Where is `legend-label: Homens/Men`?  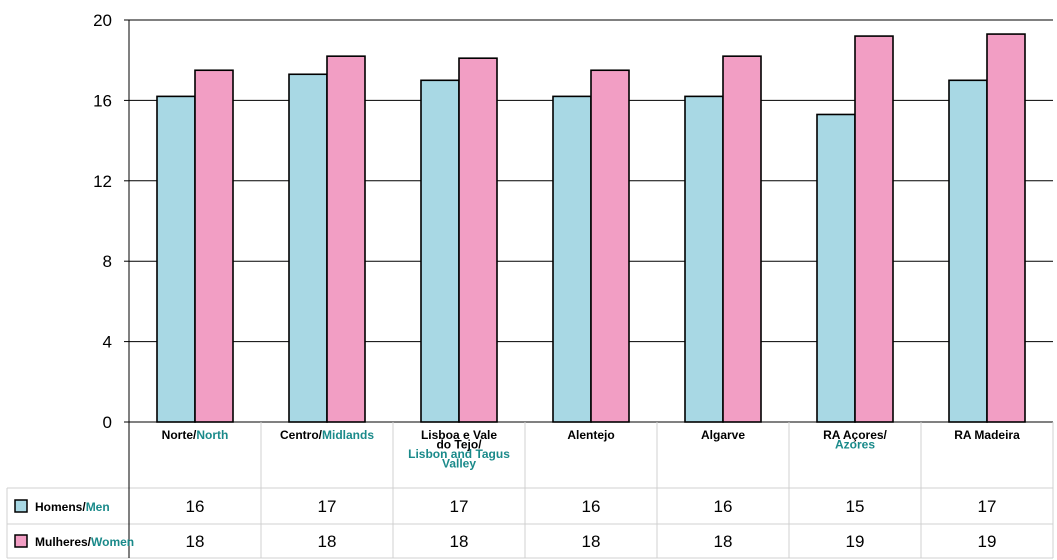
legend-label: Homens/Men is located at coordinates (72, 507).